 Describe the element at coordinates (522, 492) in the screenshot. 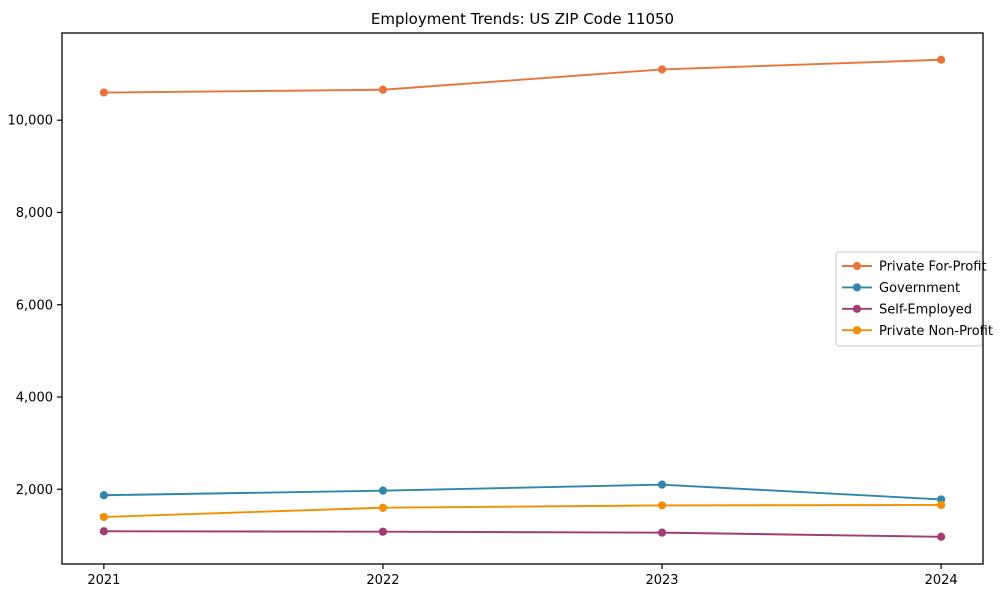

I see `series-line-government` at that location.